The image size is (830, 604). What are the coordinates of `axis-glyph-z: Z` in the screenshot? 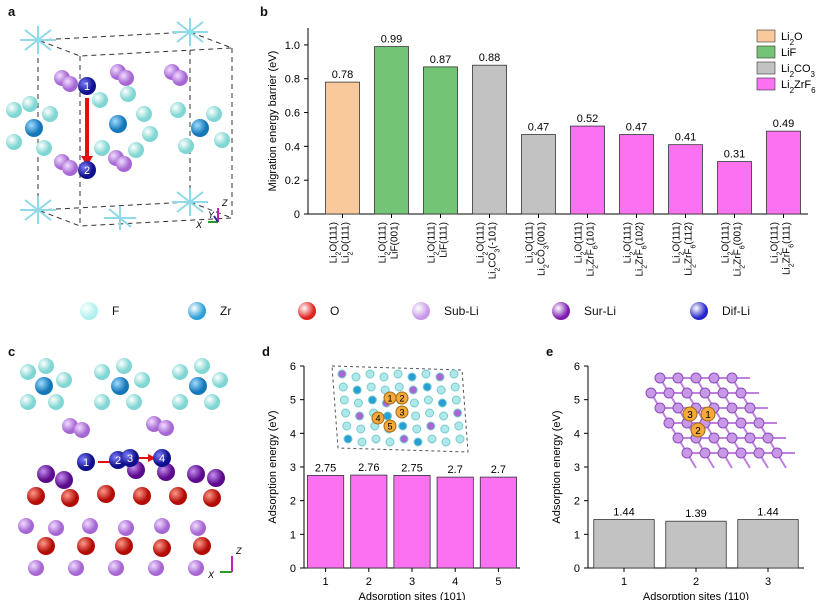 It's located at (224, 203).